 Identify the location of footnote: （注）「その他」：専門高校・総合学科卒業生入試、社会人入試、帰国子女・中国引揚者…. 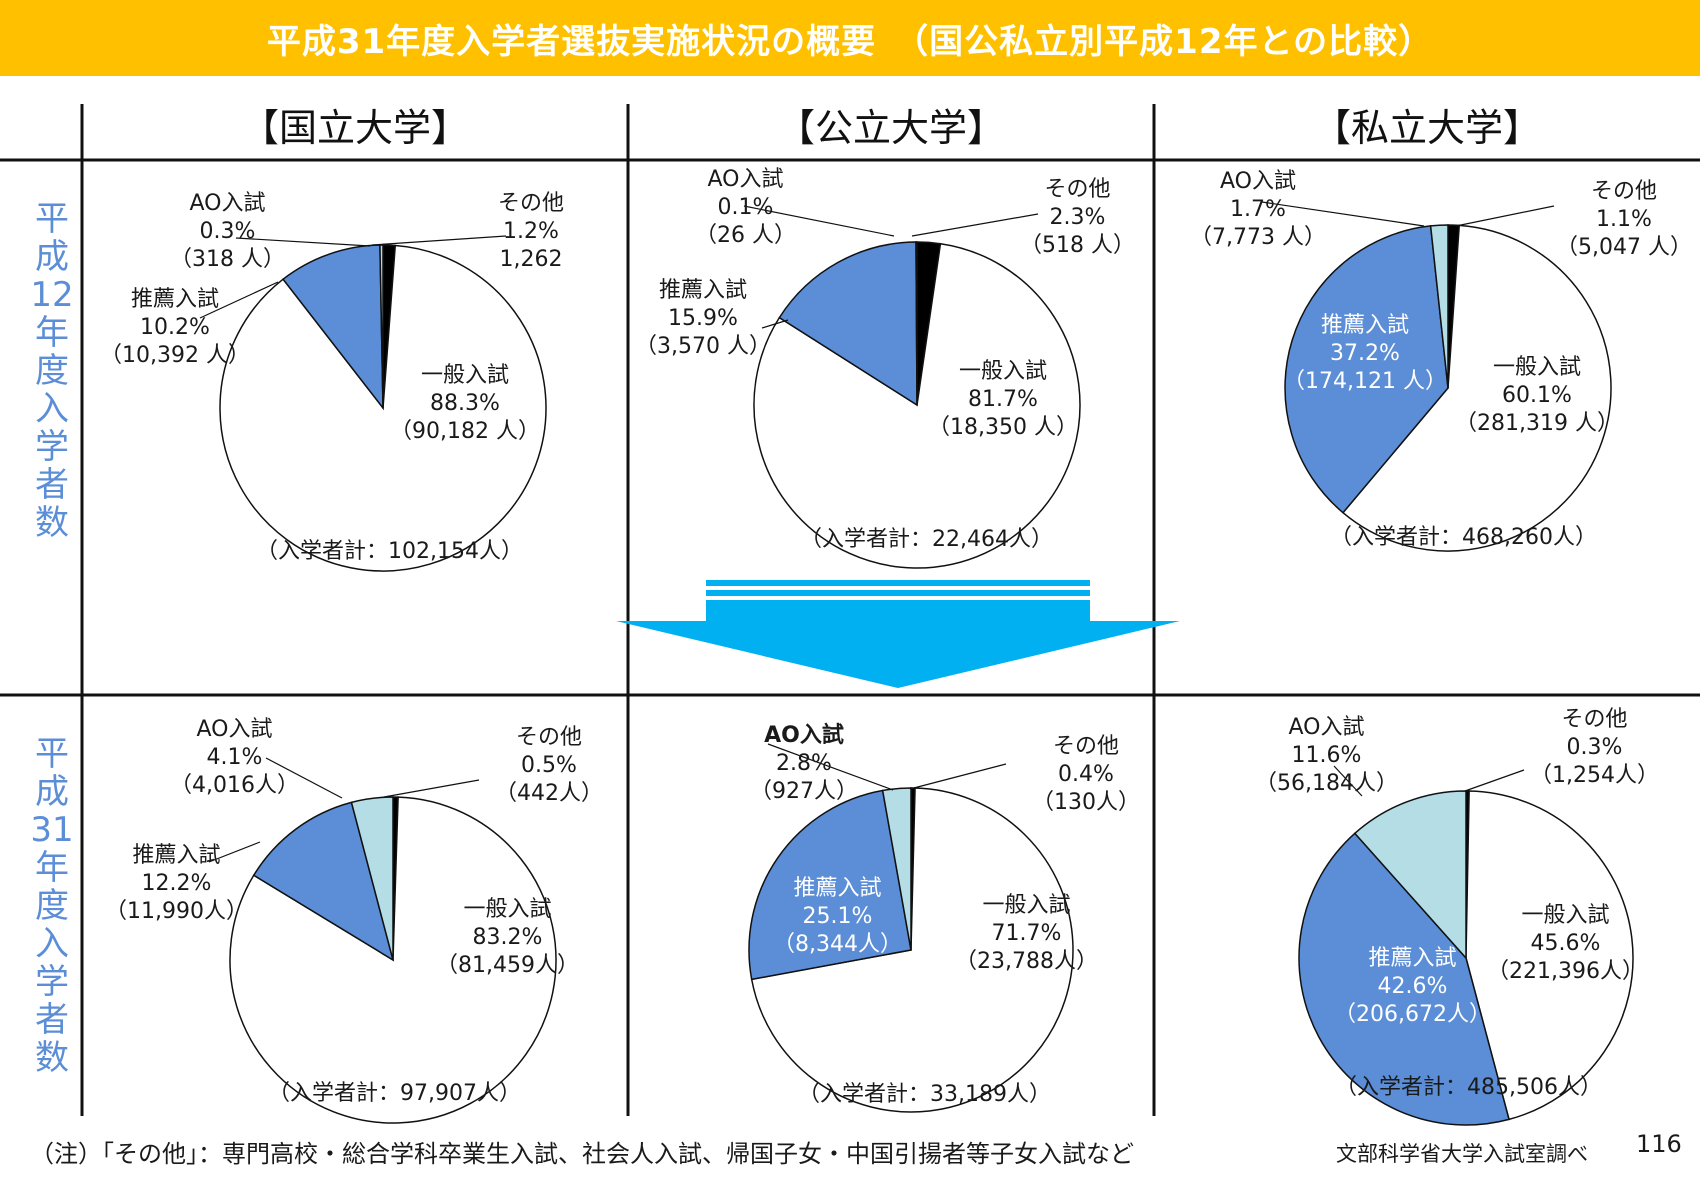
(582, 1154).